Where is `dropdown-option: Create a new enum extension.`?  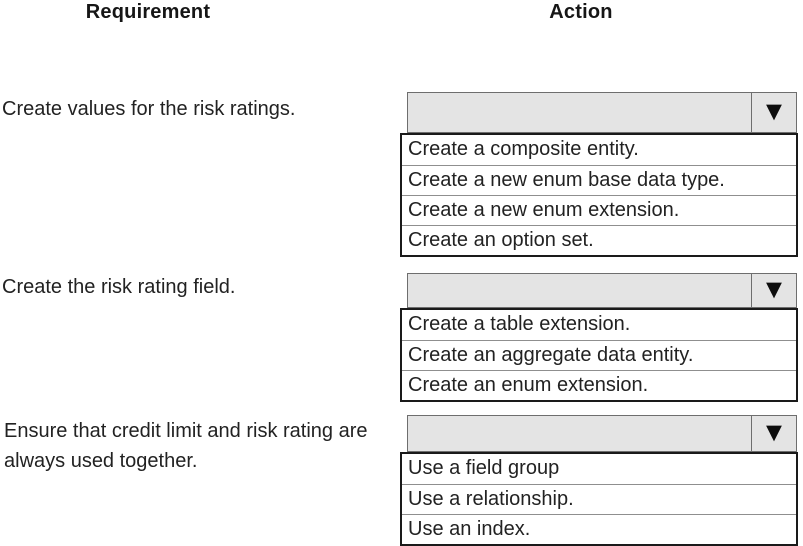 dropdown-option: Create a new enum extension. is located at coordinates (599, 210).